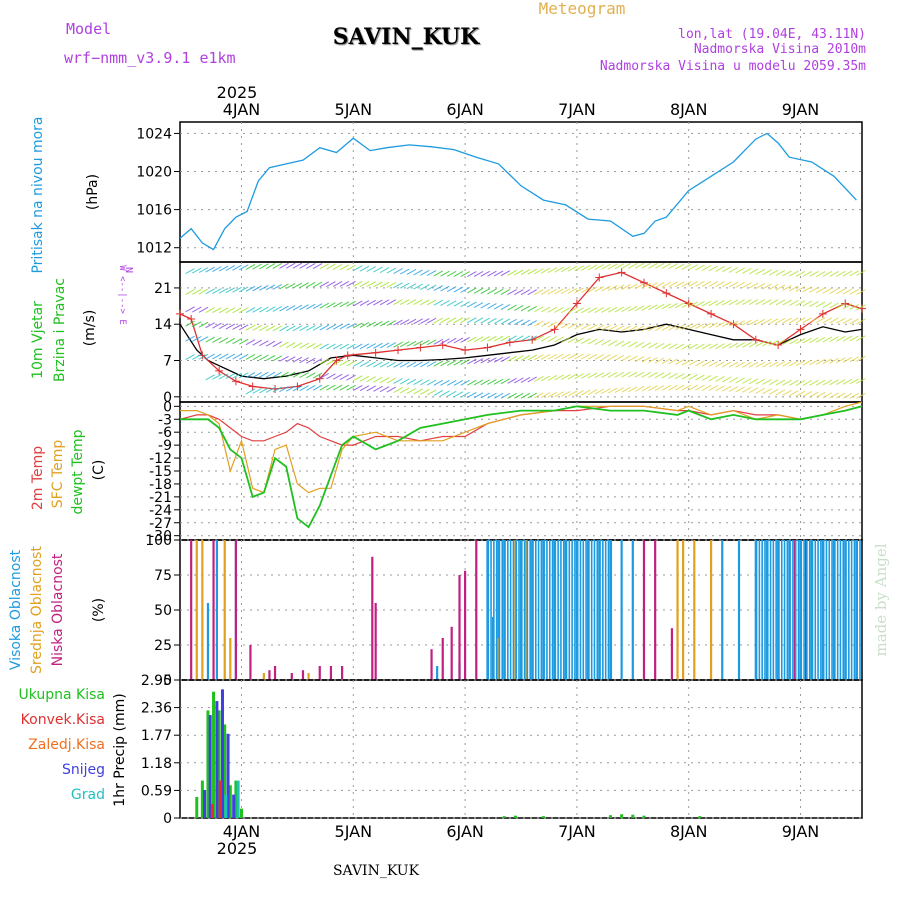  Describe the element at coordinates (582, 9) in the screenshot. I see `meteogram-title: Meteogram` at that location.